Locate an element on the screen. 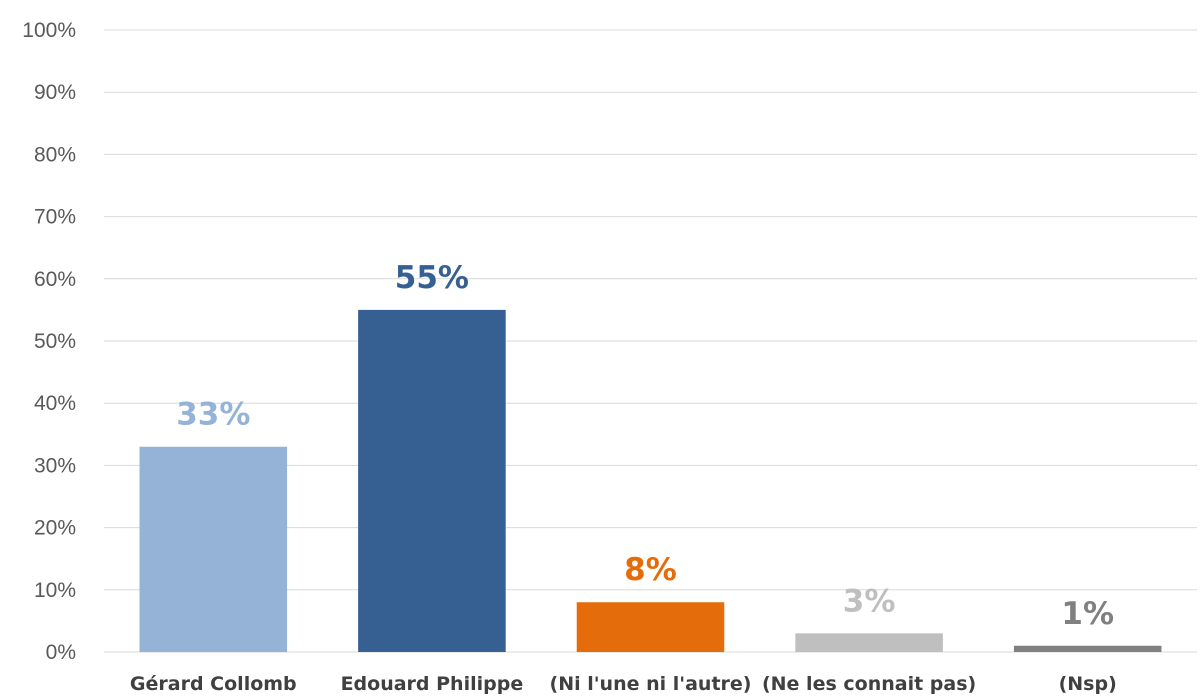 This screenshot has height=698, width=1201. y-axis-tick-labels: 0% 10% 20% 30% 40% 50% 60% 70% 80% 90% 100% is located at coordinates (49, 341).